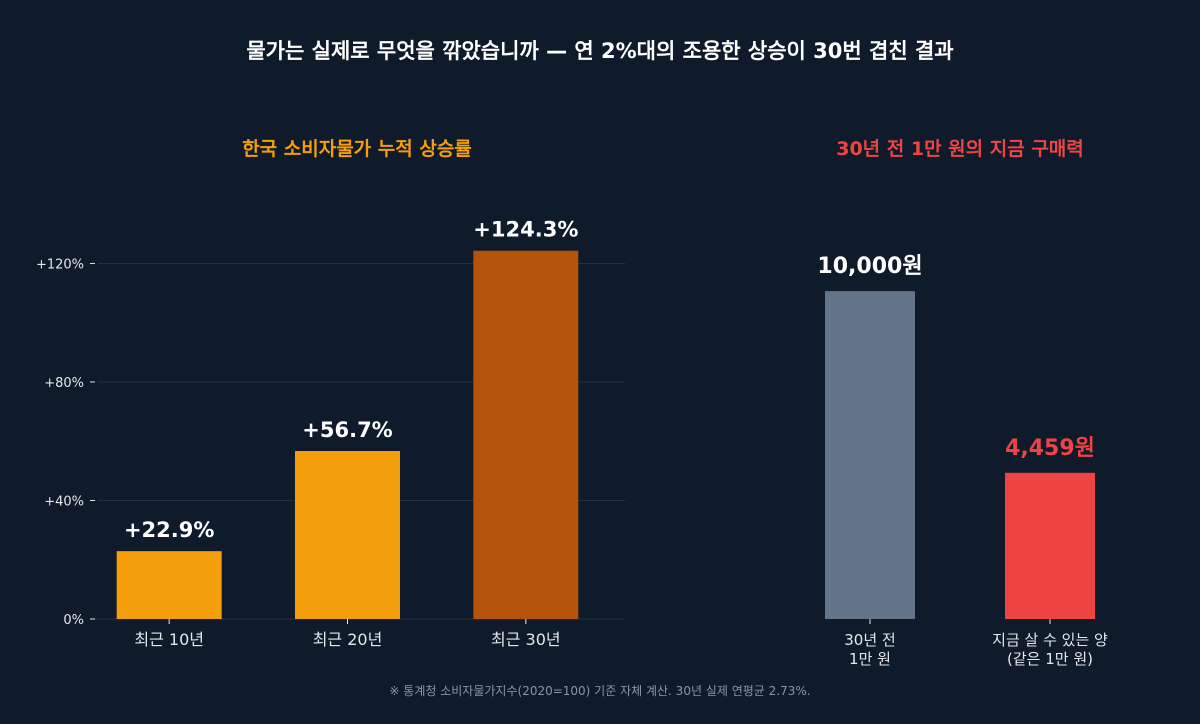 Image resolution: width=1200 pixels, height=724 pixels. I want to click on y-tick-label: 0%, so click(73, 620).